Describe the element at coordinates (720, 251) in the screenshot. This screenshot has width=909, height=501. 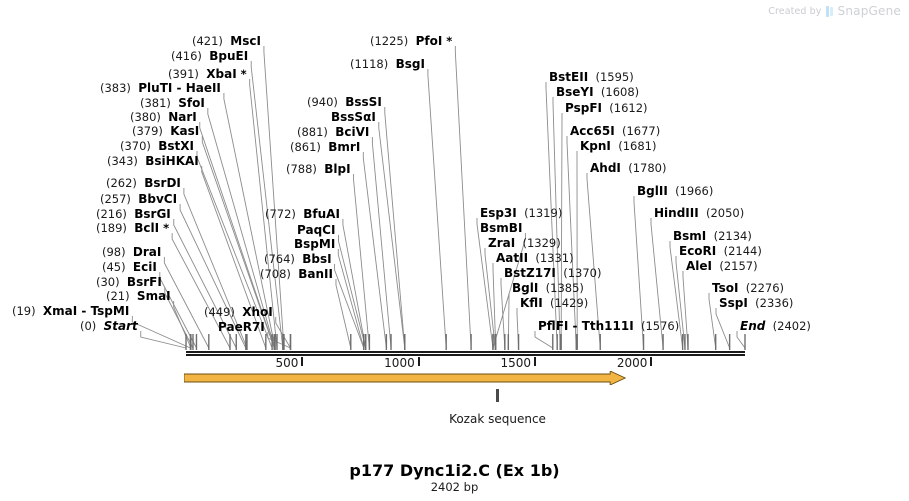
I see `site-label: EcoRI (2144)` at that location.